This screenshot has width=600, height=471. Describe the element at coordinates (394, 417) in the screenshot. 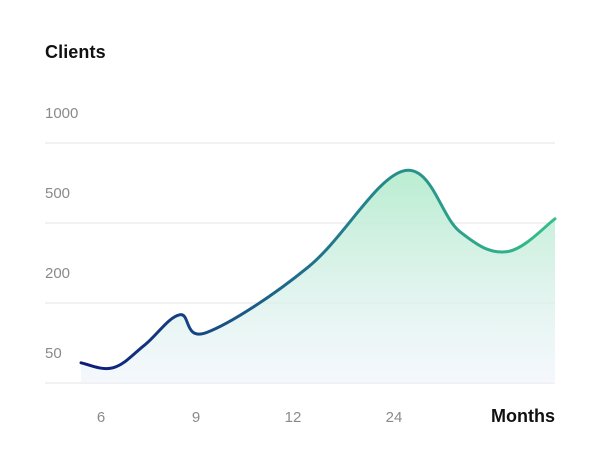

I see `x-tick-label: 24` at that location.